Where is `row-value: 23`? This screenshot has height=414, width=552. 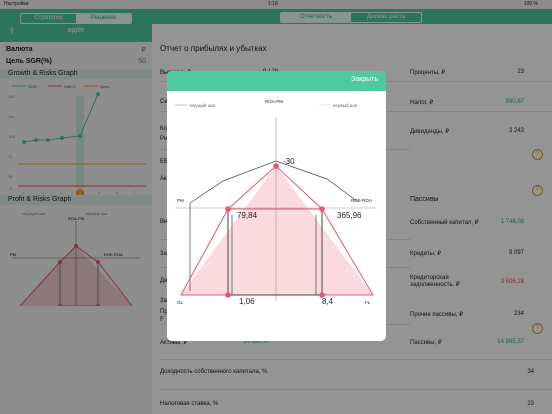 row-value: 23 is located at coordinates (530, 404).